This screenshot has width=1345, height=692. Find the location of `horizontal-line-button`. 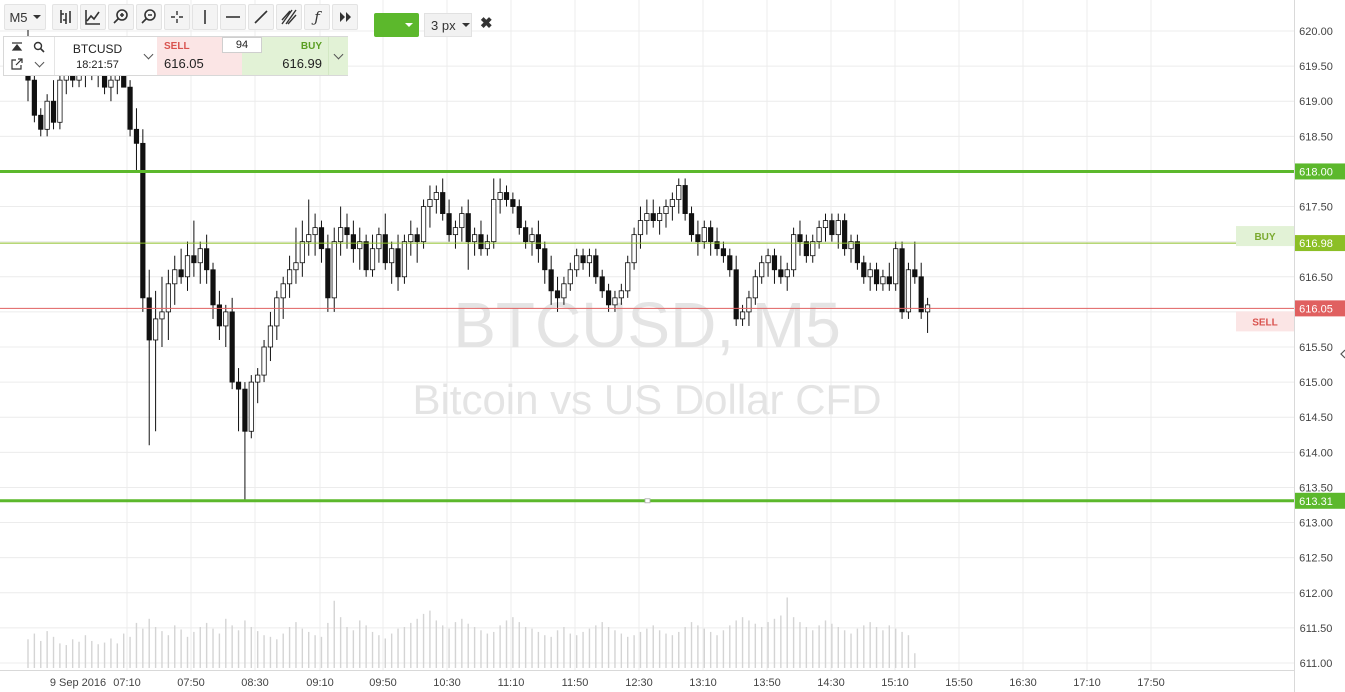

horizontal-line-button is located at coordinates (233, 17).